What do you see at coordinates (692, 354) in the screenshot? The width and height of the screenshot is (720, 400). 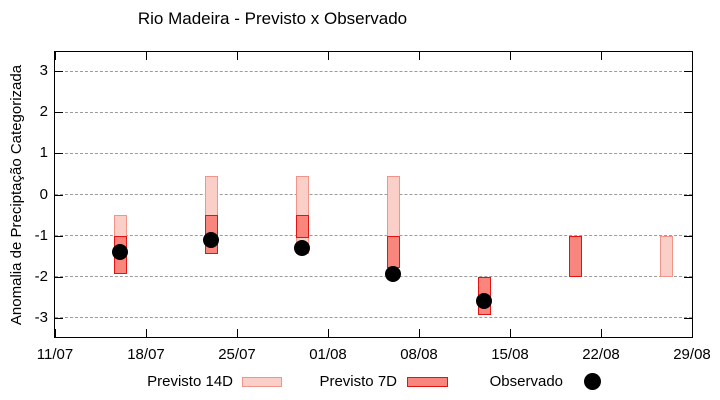 I see `x-tick-label: 29/08` at bounding box center [692, 354].